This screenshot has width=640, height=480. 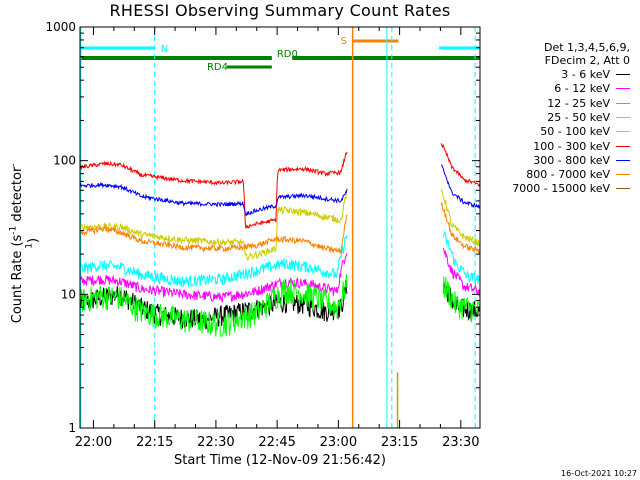 I want to click on x-tick-label: 23:15, so click(x=399, y=442).